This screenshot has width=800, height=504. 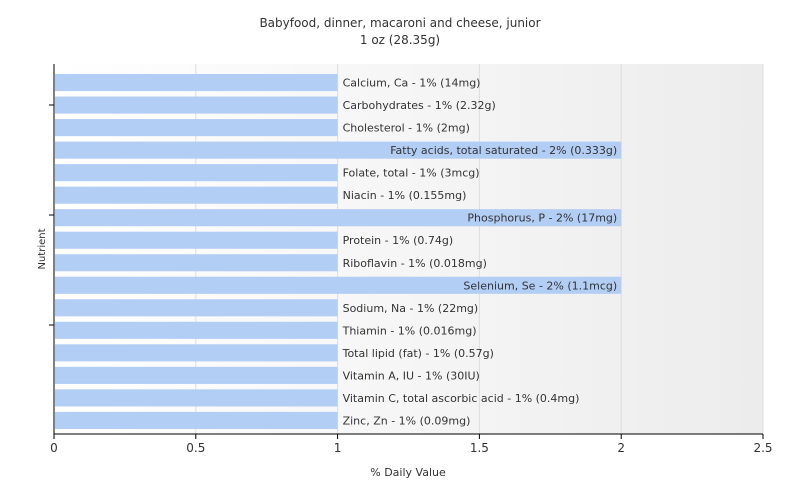 I want to click on bar-group: Phosphorus, P - 2% (17mg), so click(x=338, y=218).